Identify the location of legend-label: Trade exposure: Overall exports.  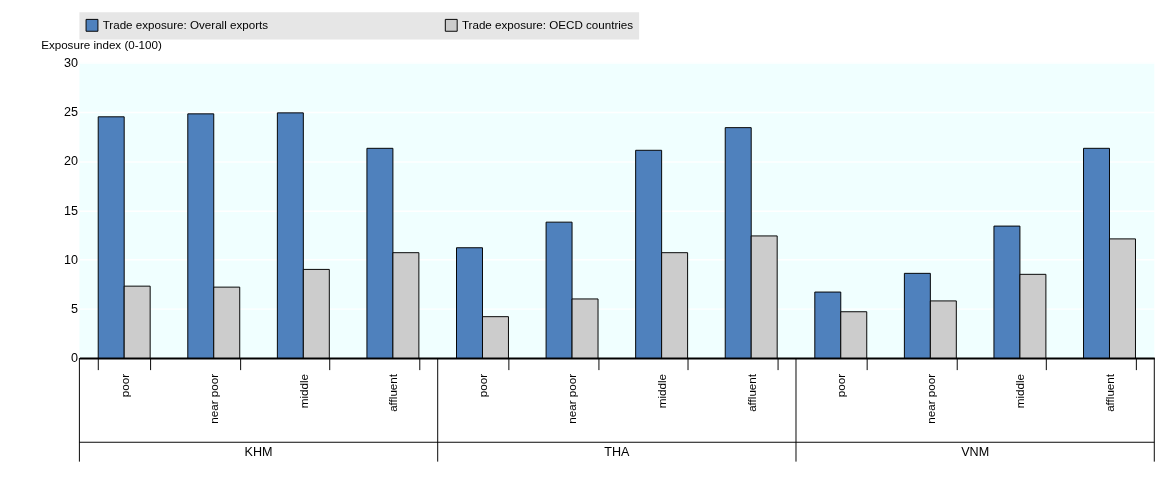
(185, 25).